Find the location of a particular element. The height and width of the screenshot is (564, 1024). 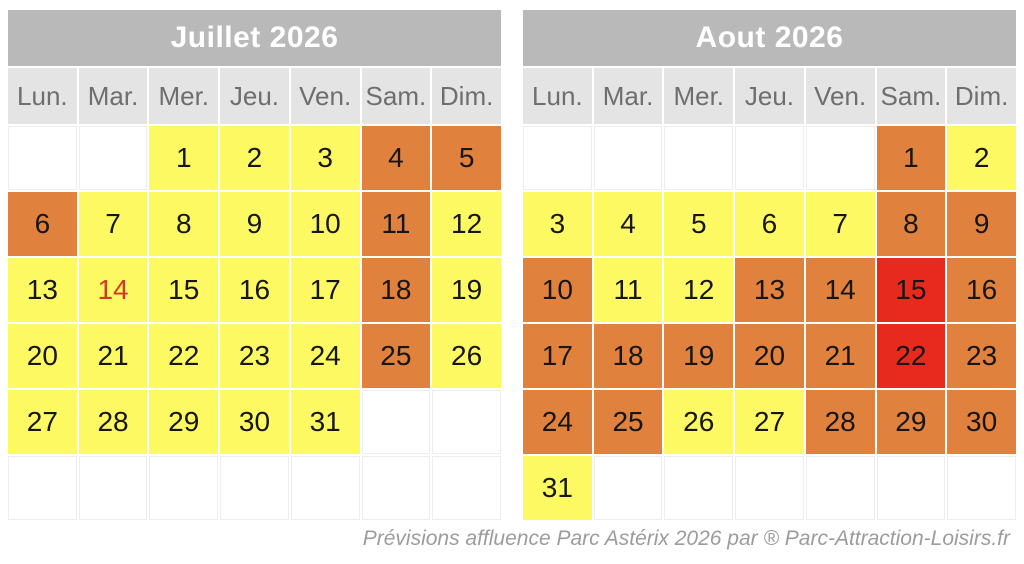

day-cell-1: 1 is located at coordinates (911, 158).